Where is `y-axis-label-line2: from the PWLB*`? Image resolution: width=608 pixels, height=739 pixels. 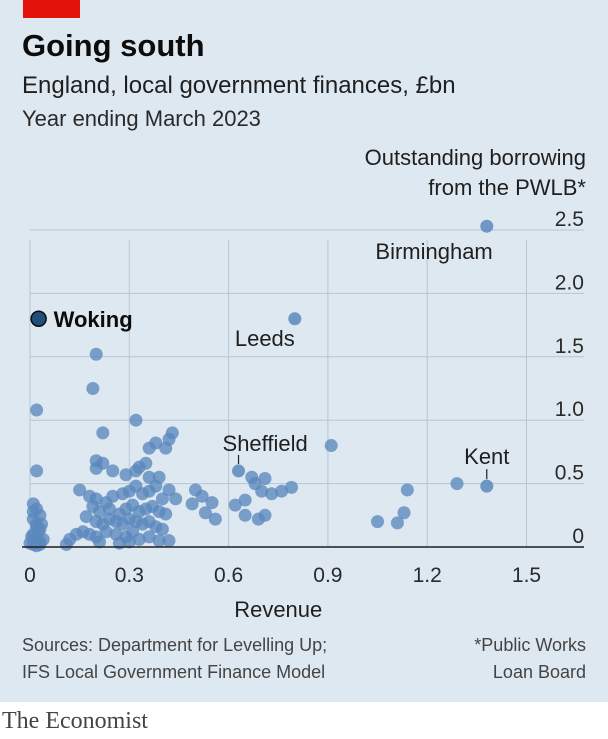
y-axis-label-line2: from the PWLB* is located at coordinates (507, 187).